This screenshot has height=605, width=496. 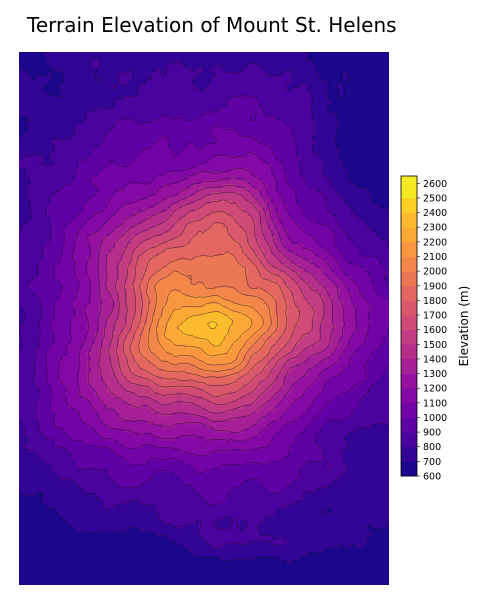 What do you see at coordinates (435, 198) in the screenshot?
I see `colorbar-tick-label: 2500` at bounding box center [435, 198].